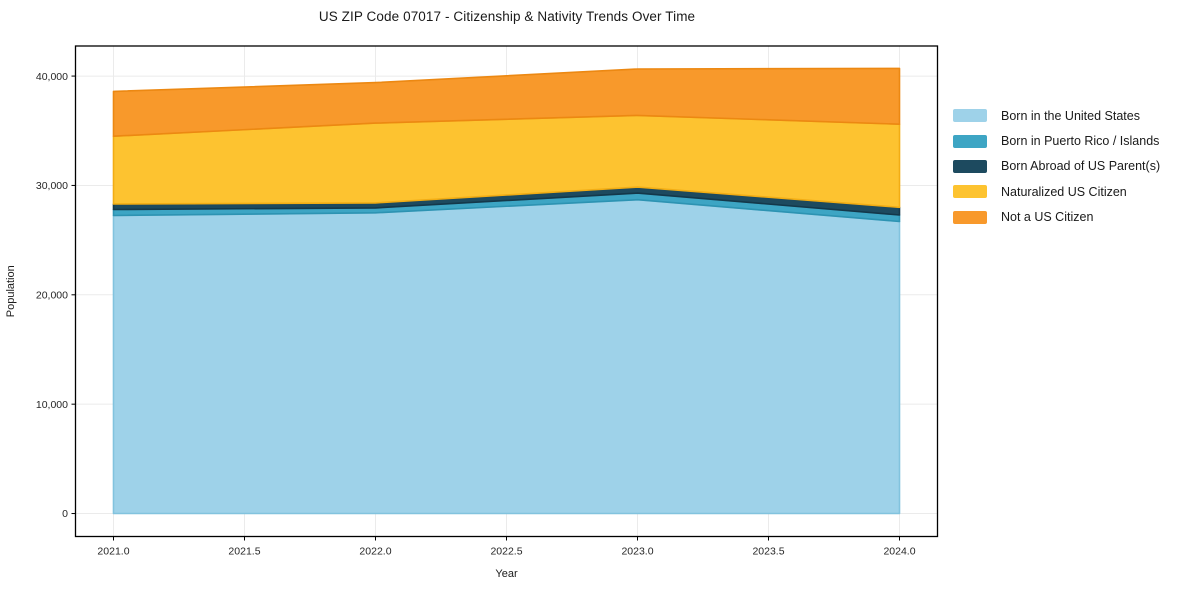 The image size is (1189, 590). Describe the element at coordinates (52, 77) in the screenshot. I see `y-tick-label: 40,000` at that location.